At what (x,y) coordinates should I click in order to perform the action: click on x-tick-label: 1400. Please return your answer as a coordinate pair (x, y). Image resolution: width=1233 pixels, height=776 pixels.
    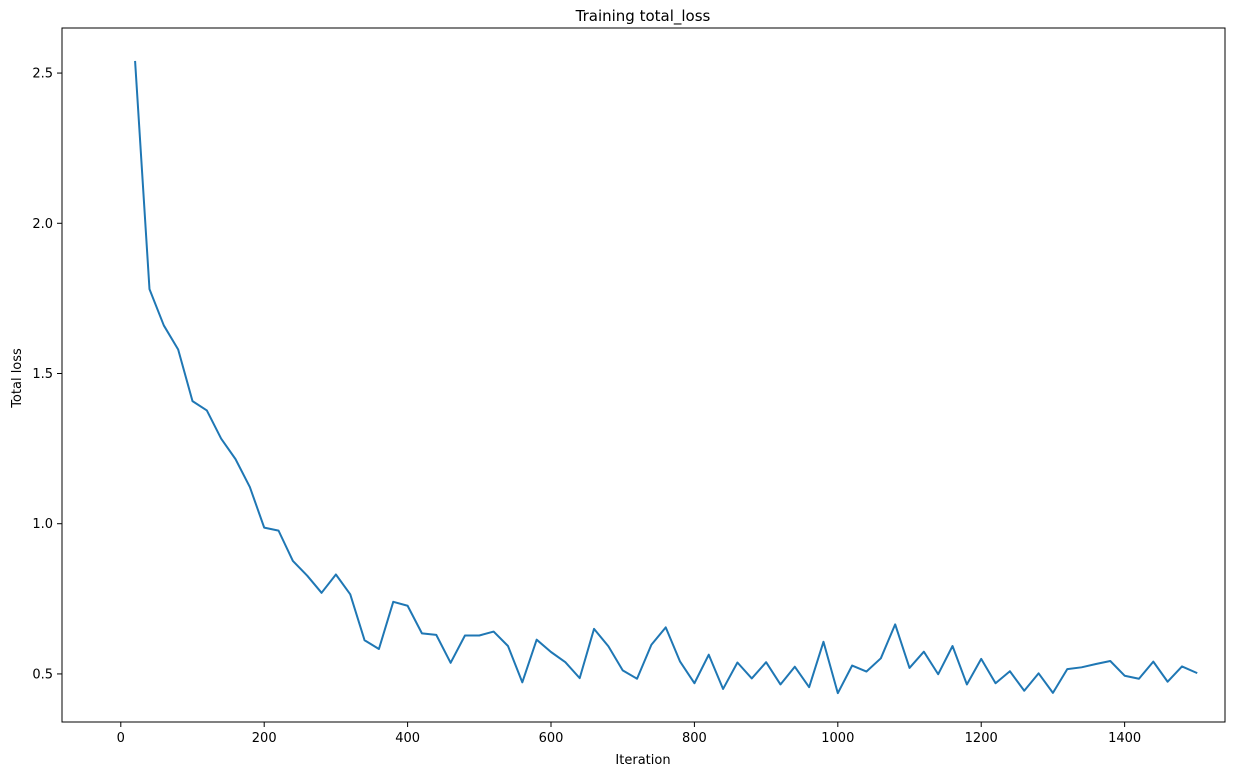
    Looking at the image, I should click on (1124, 738).